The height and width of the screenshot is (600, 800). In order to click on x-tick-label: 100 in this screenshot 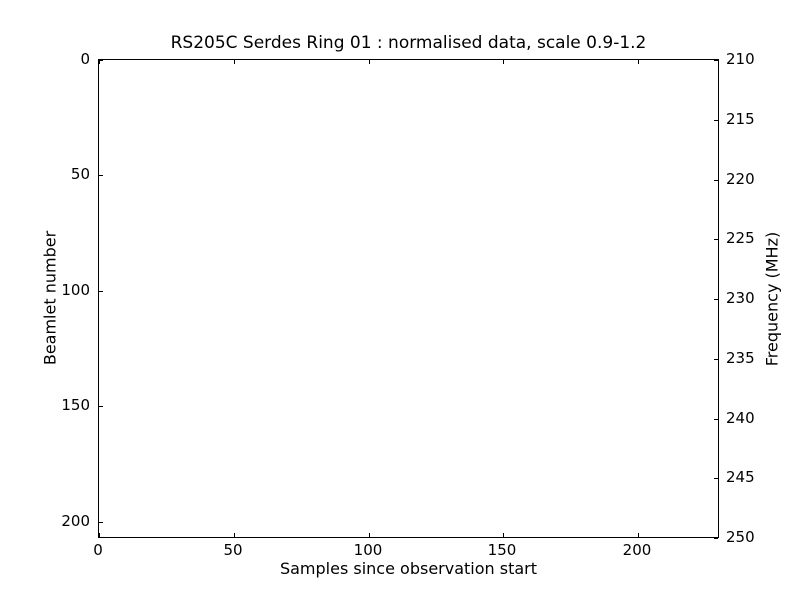, I will do `click(368, 550)`.